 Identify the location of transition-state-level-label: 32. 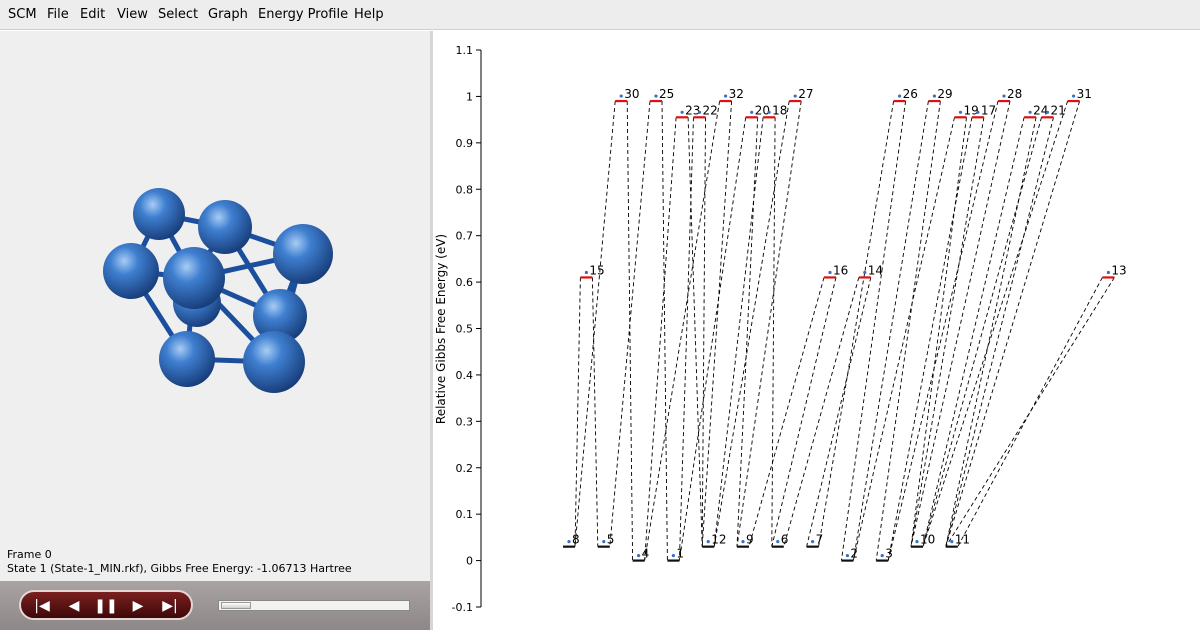
(736, 94).